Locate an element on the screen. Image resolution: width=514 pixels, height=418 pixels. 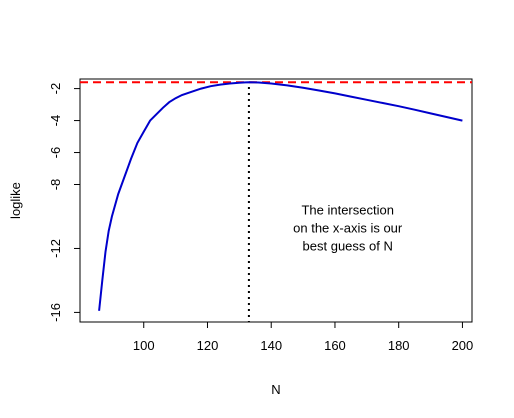
annotation-line-2: on the x-axis is our is located at coordinates (348, 227).